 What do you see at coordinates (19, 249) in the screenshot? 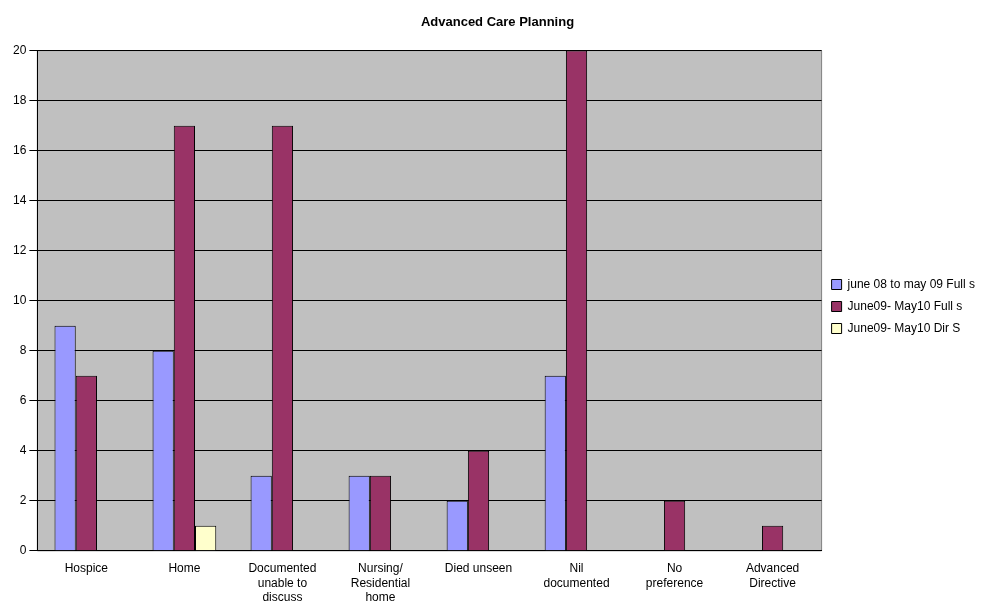
I see `y-tick-label: 12` at bounding box center [19, 249].